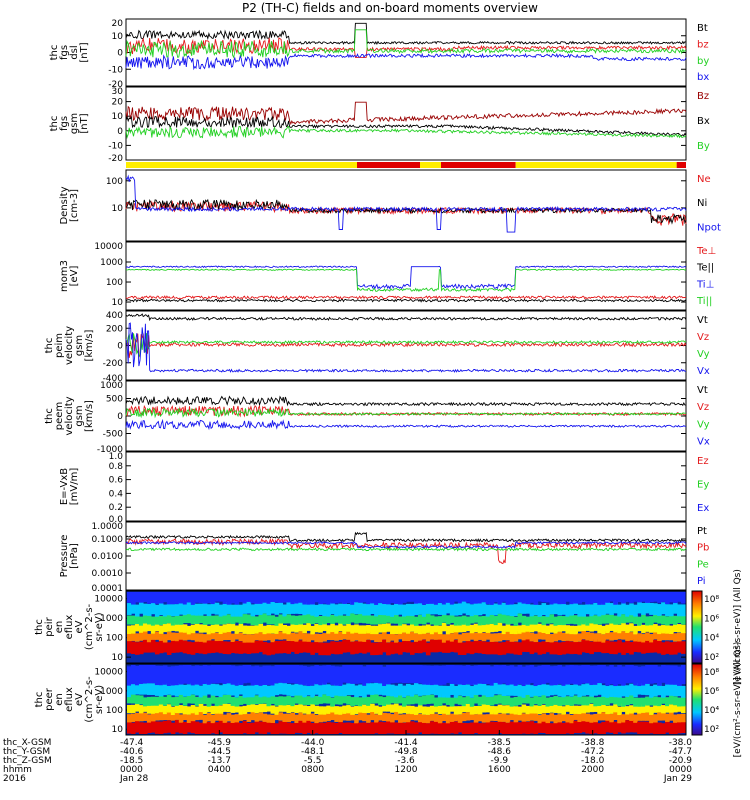  Describe the element at coordinates (406, 47) in the screenshot. I see `series-line-bz` at that location.